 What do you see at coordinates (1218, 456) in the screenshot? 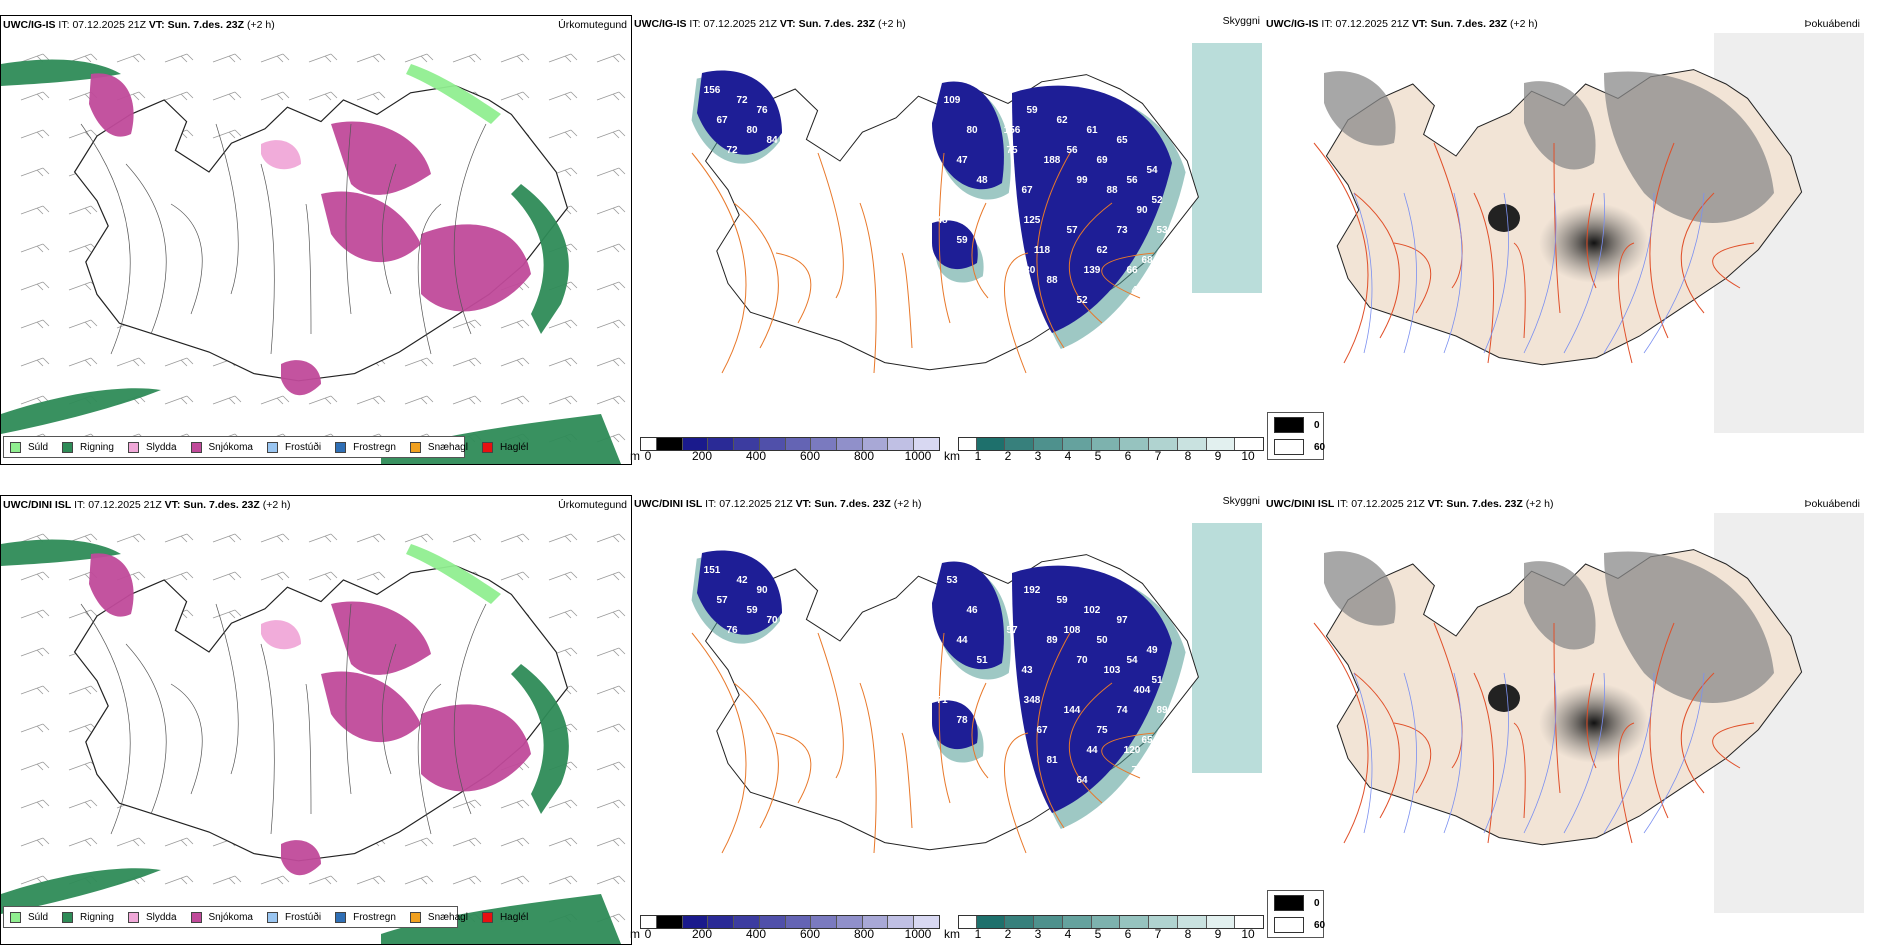
I see `tick-label: 9` at bounding box center [1218, 456].